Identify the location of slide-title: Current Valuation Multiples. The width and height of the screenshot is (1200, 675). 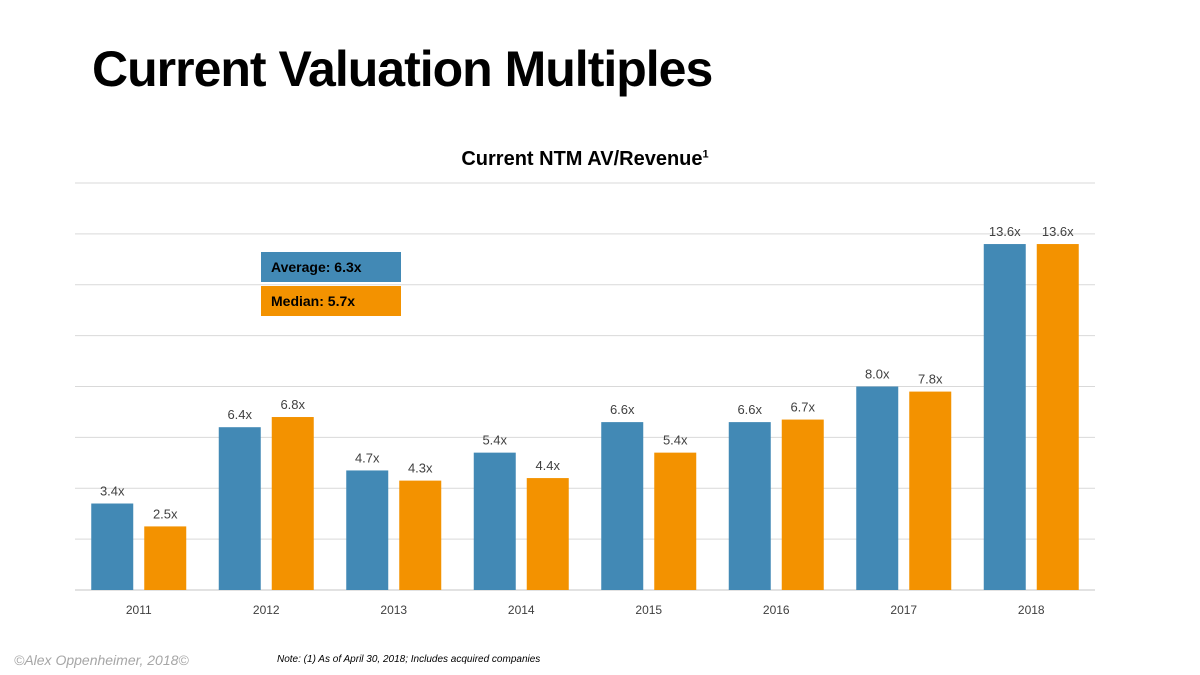
(402, 69).